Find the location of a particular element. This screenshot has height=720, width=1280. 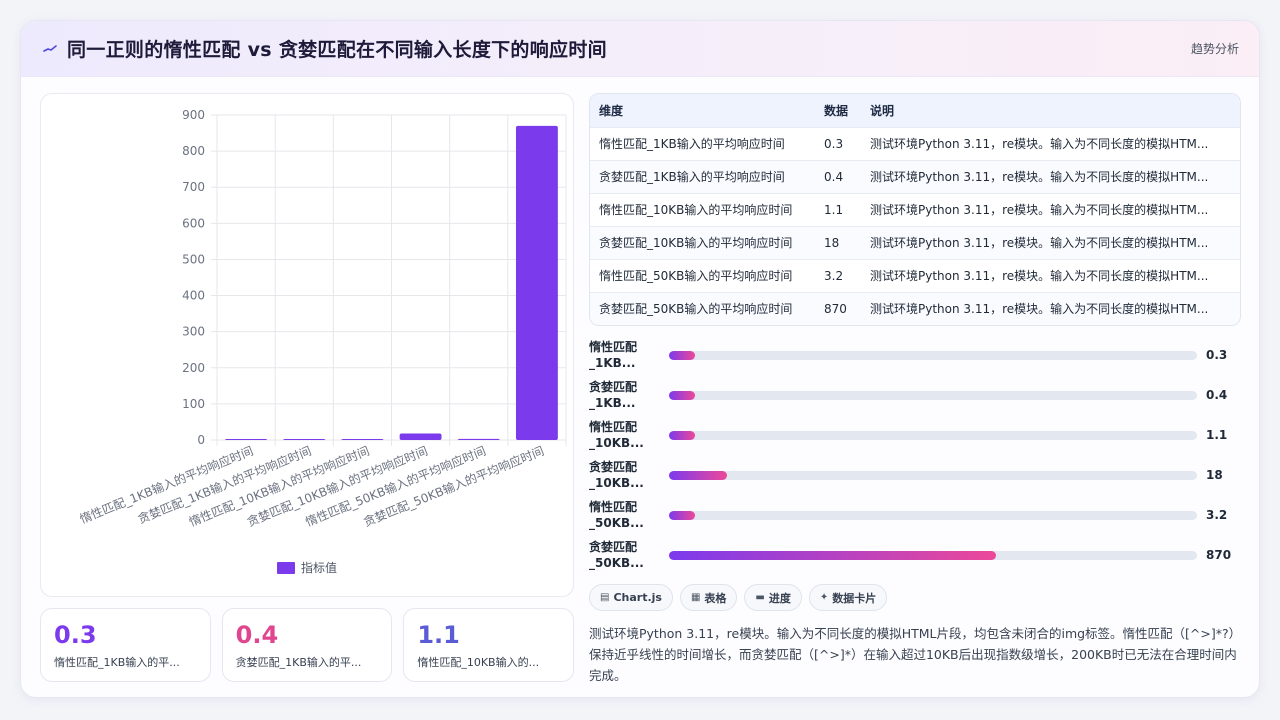

chip-label: Chart.js is located at coordinates (637, 597).